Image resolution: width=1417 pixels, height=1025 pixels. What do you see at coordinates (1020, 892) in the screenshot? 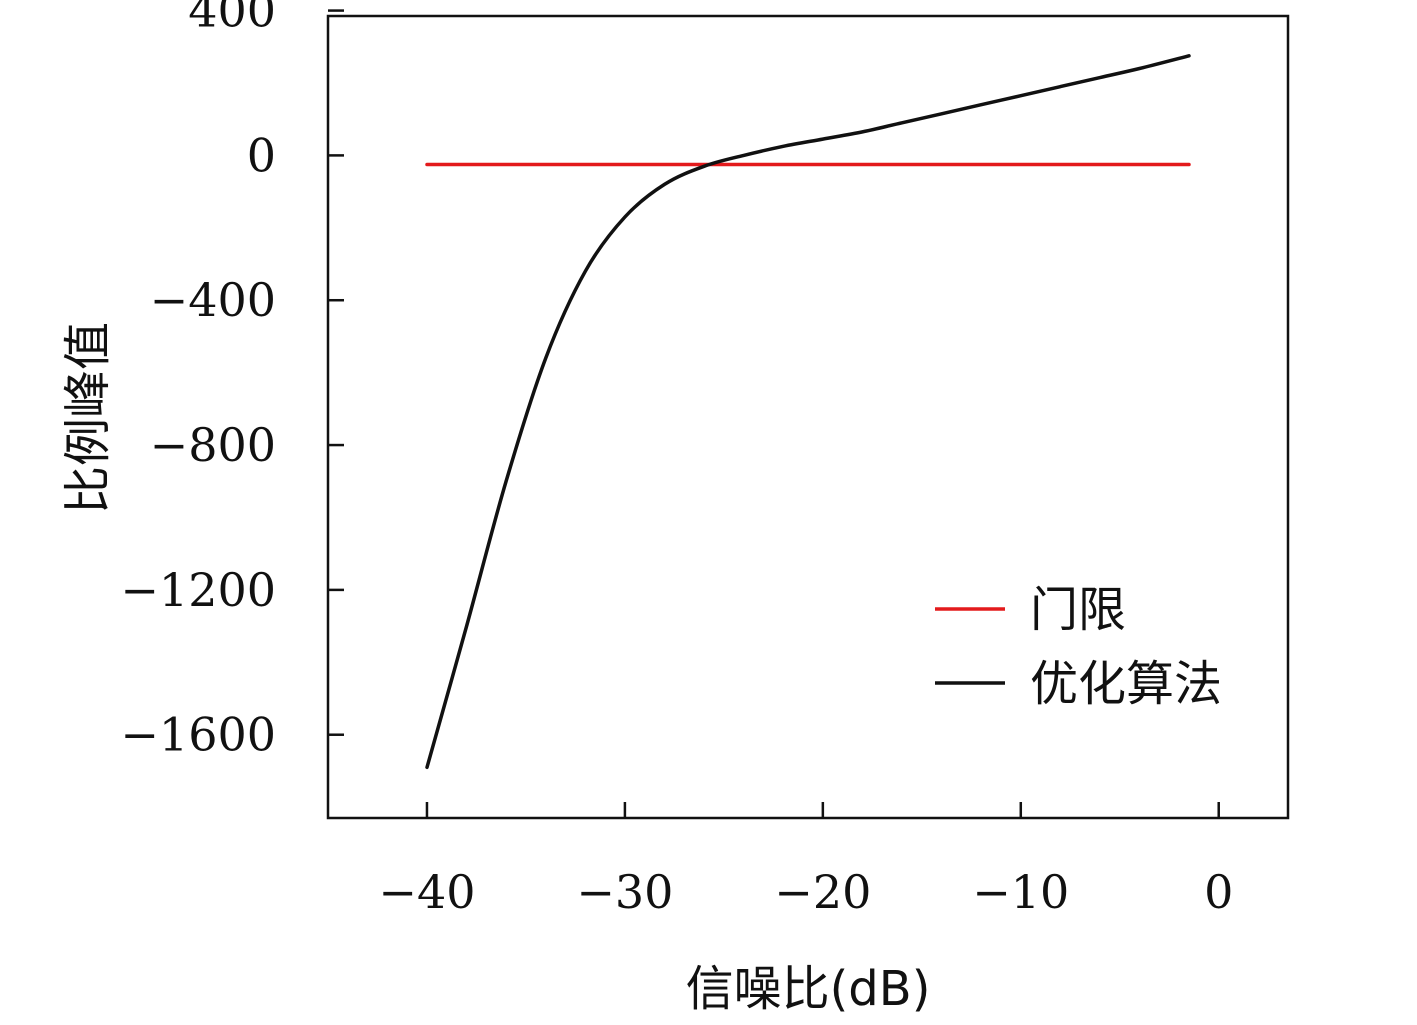
I see `x-tick-label: −10` at bounding box center [1020, 892].